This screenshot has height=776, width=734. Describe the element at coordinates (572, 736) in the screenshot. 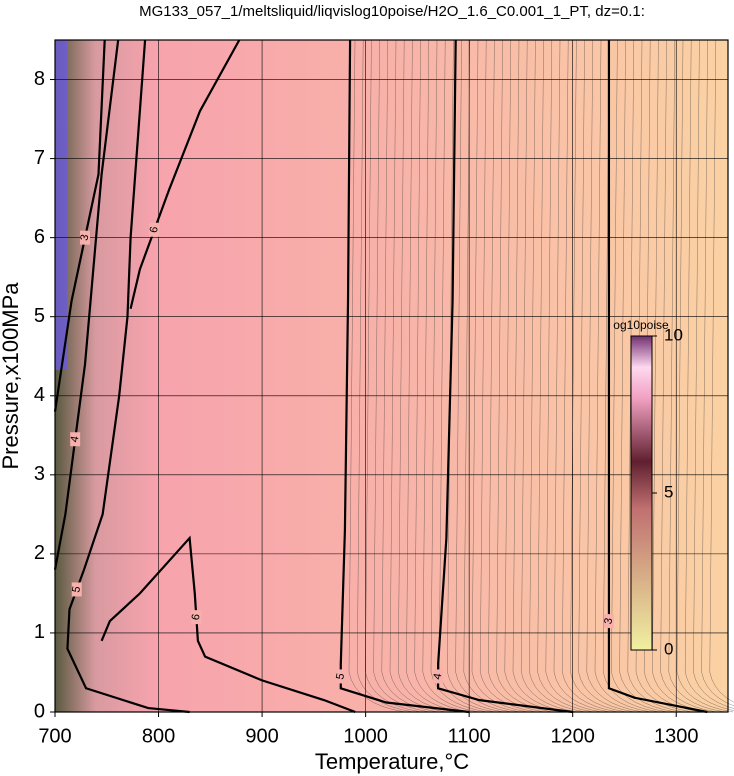

I see `x-tick-label: 1200` at that location.